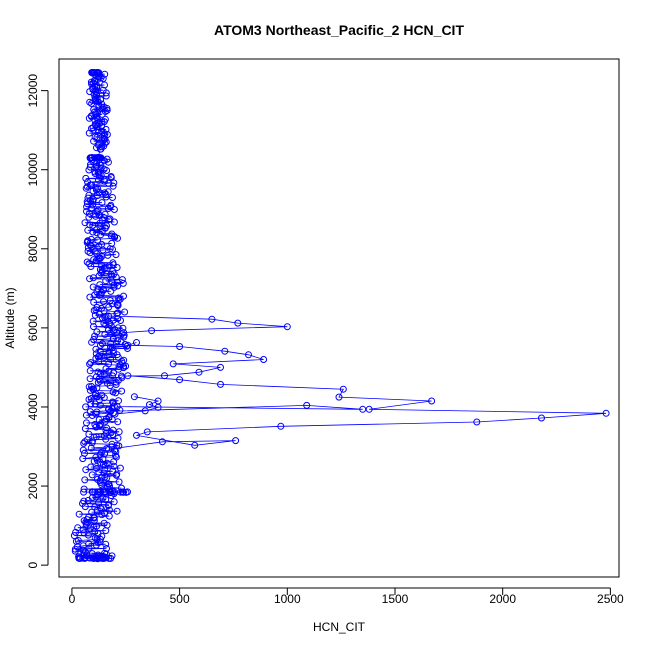 The width and height of the screenshot is (650, 650). What do you see at coordinates (346, 596) in the screenshot?
I see `x-axis: 0 500 1000 1500 2000 2500` at bounding box center [346, 596].